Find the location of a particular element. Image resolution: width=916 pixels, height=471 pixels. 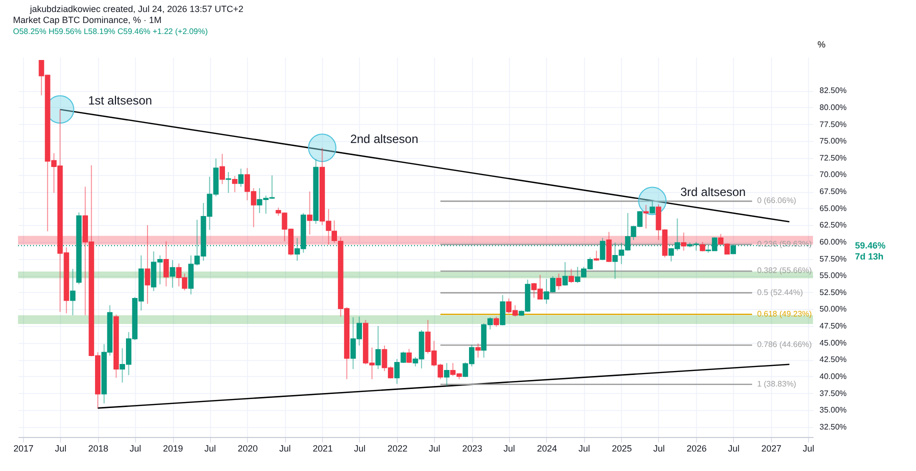

y-tick-label: 65.00% is located at coordinates (833, 208).